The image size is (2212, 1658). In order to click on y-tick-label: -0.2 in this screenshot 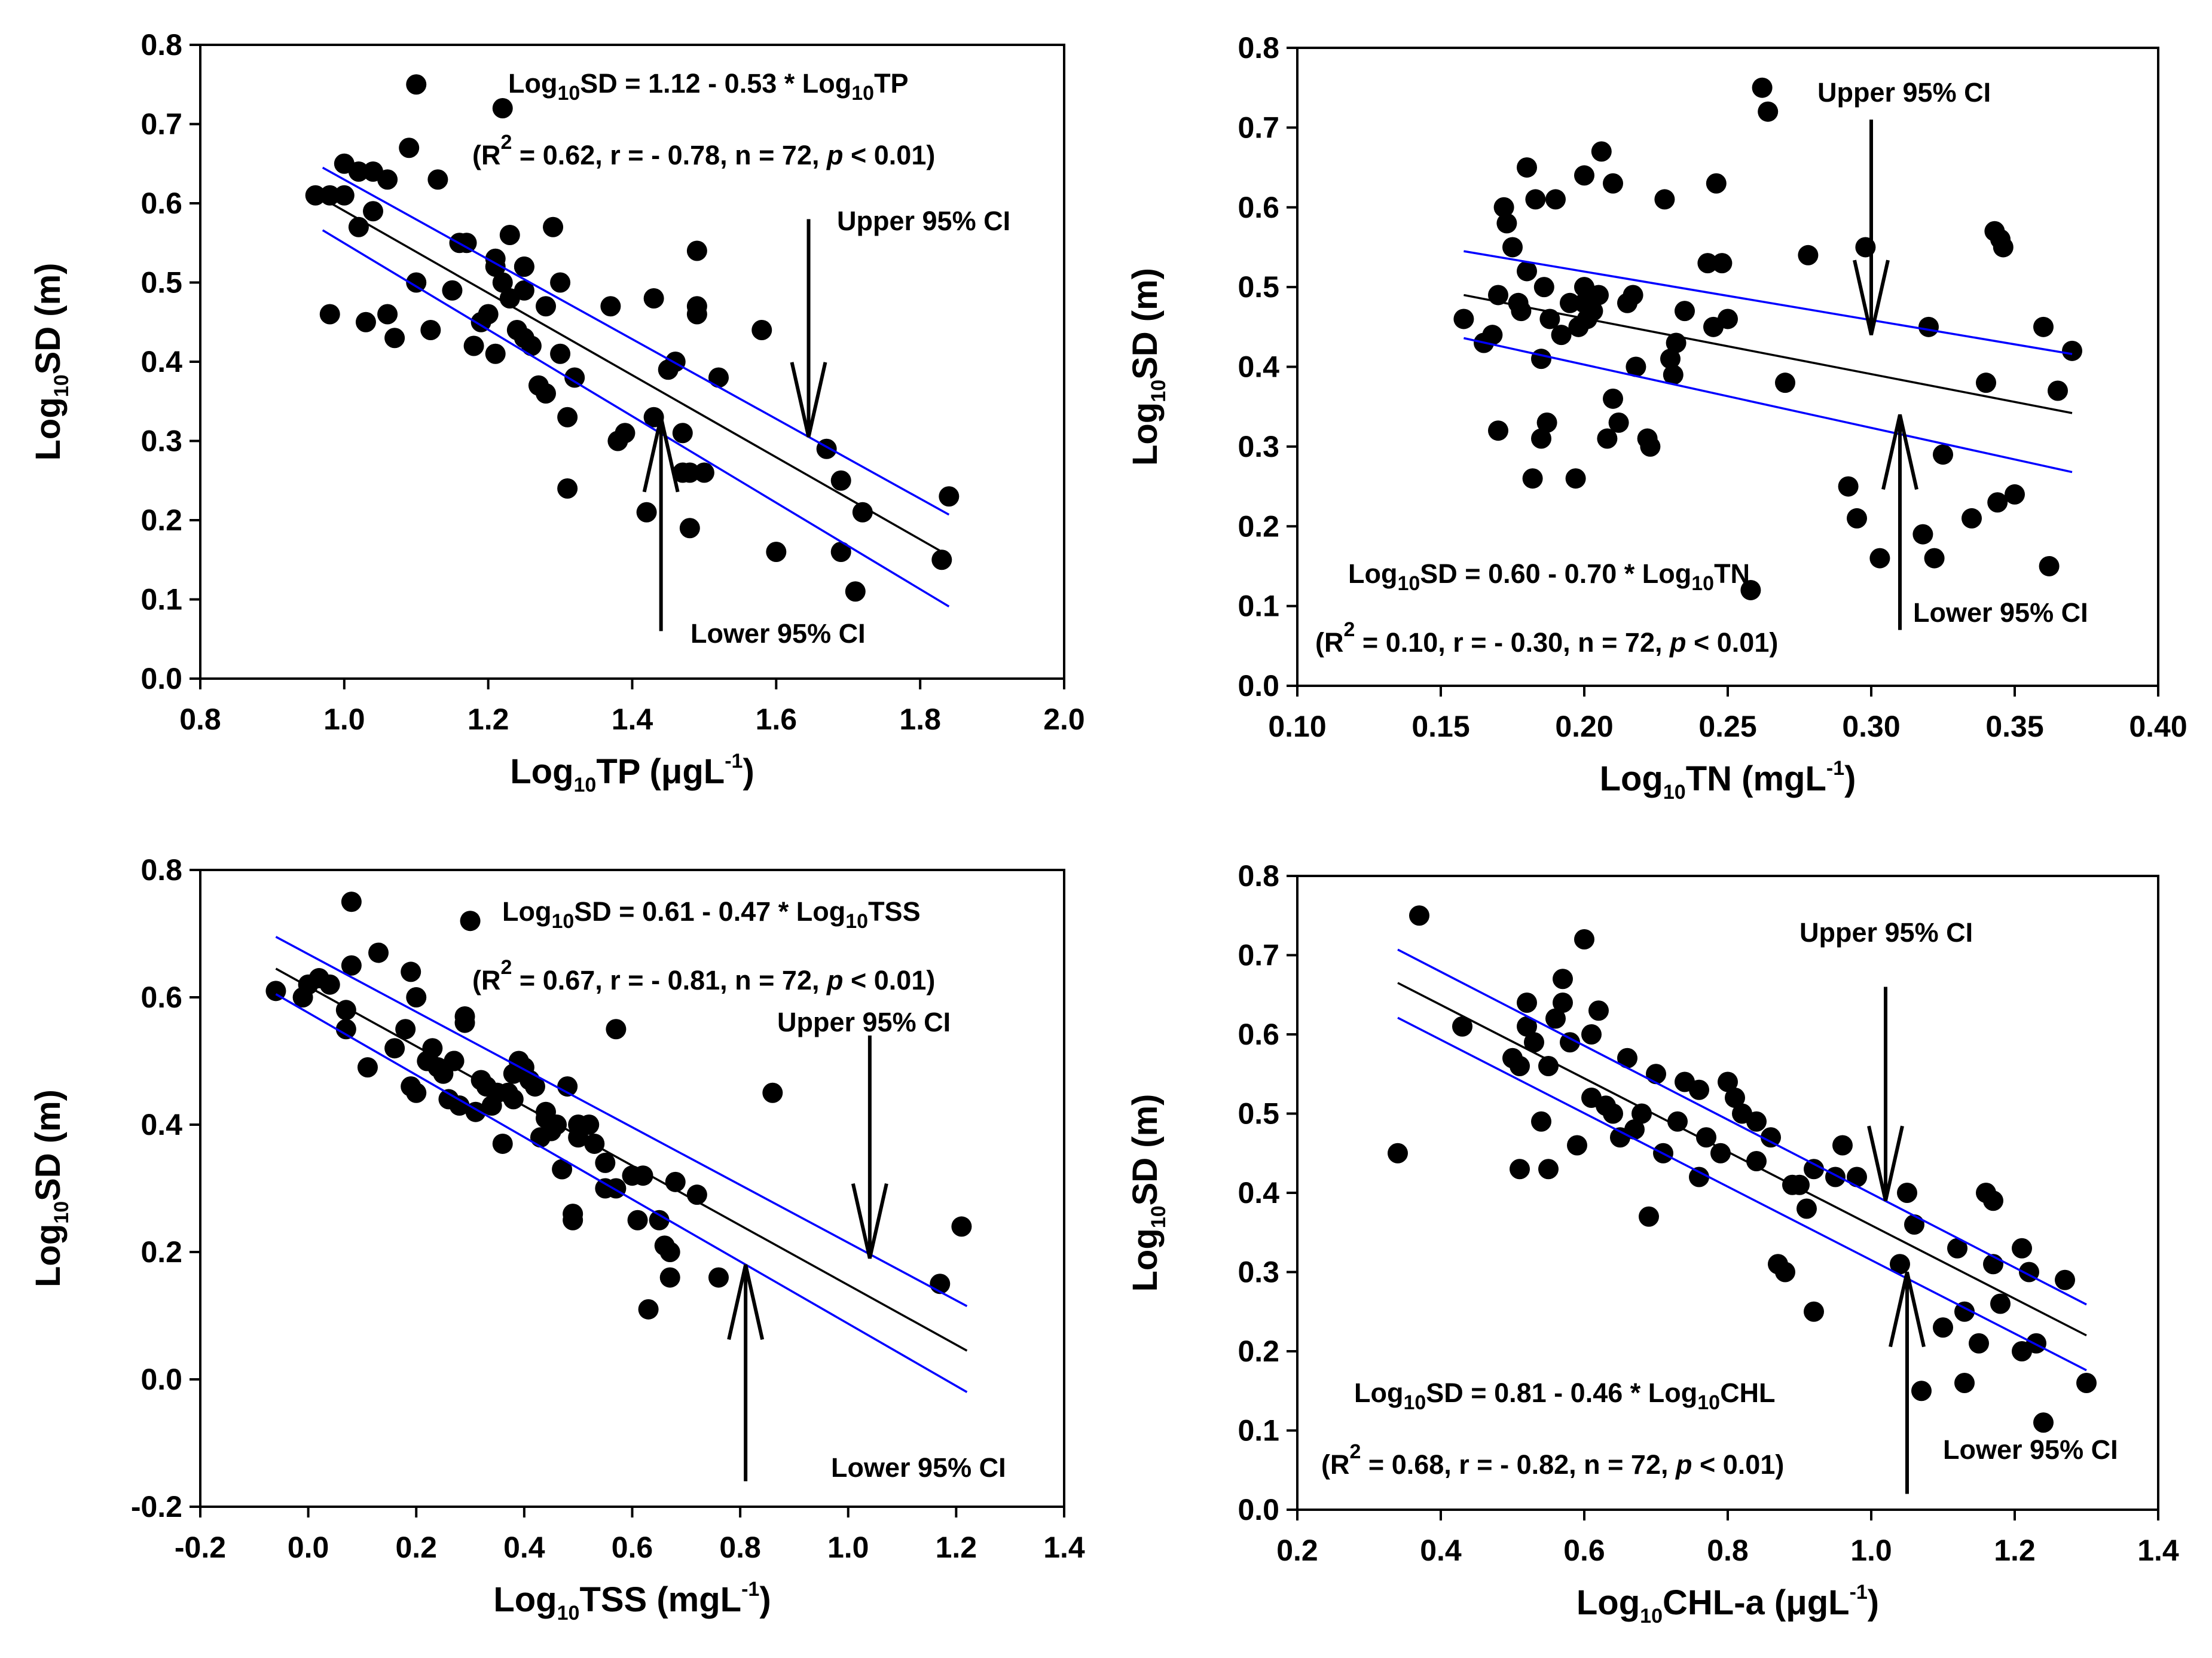, I will do `click(156, 1506)`.